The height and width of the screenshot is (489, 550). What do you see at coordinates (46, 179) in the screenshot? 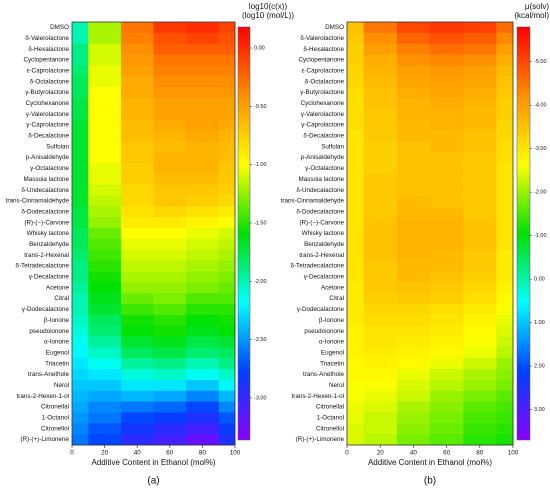
I see `y-tick-label: Massoia lactone` at bounding box center [46, 179].